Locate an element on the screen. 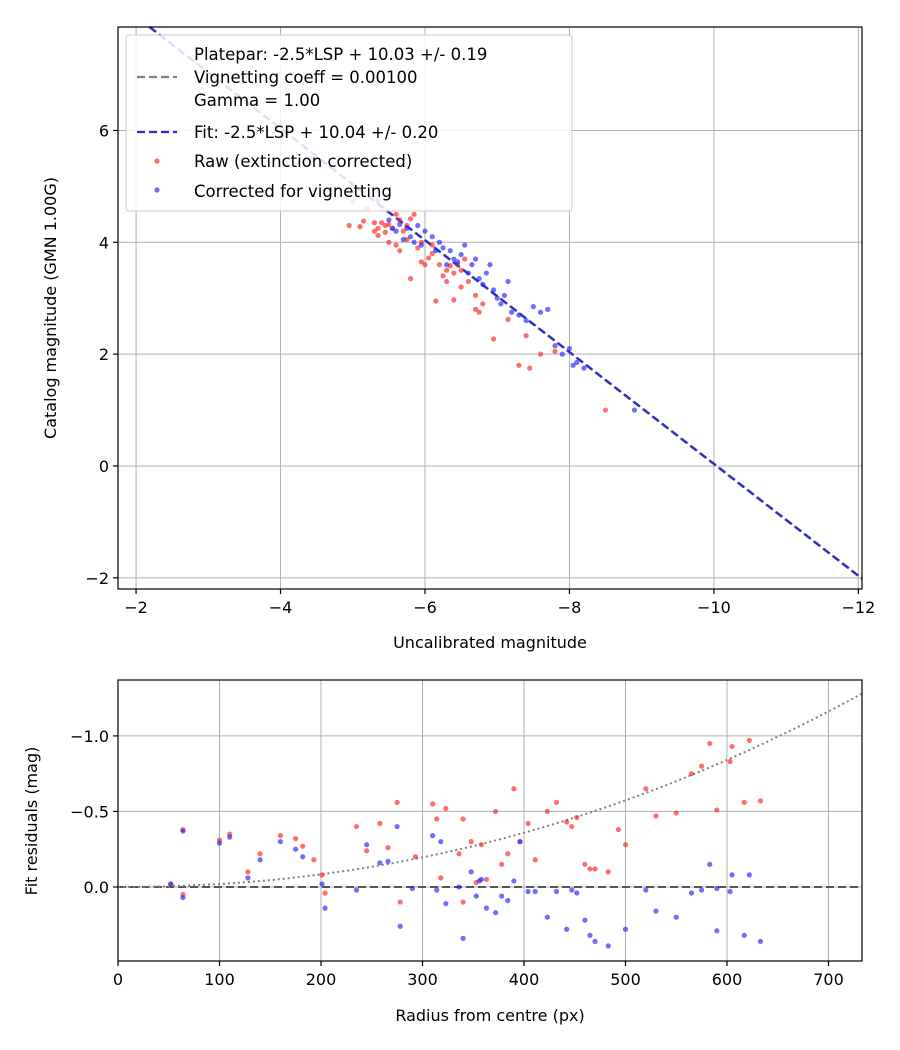 The image size is (900, 1050). x-axis-label: Radius from centre (px) is located at coordinates (489, 1015).